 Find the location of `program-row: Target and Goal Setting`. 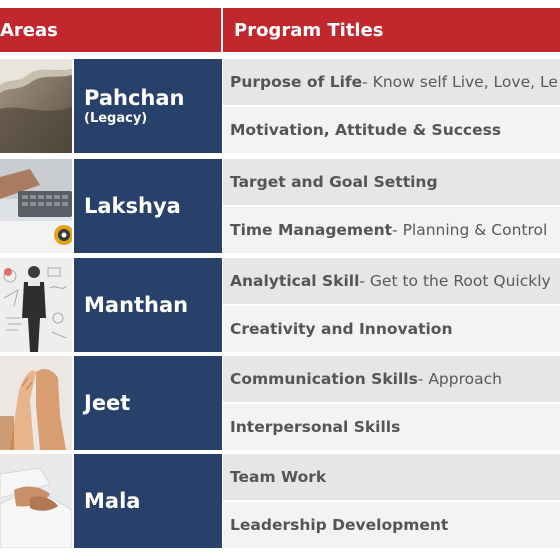

program-row: Target and Goal Setting is located at coordinates (391, 182).